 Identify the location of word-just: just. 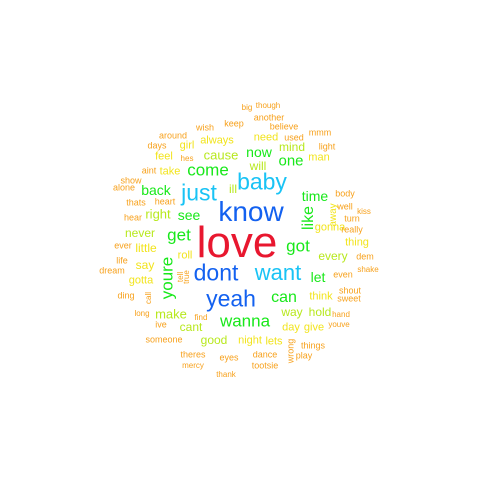
(199, 192).